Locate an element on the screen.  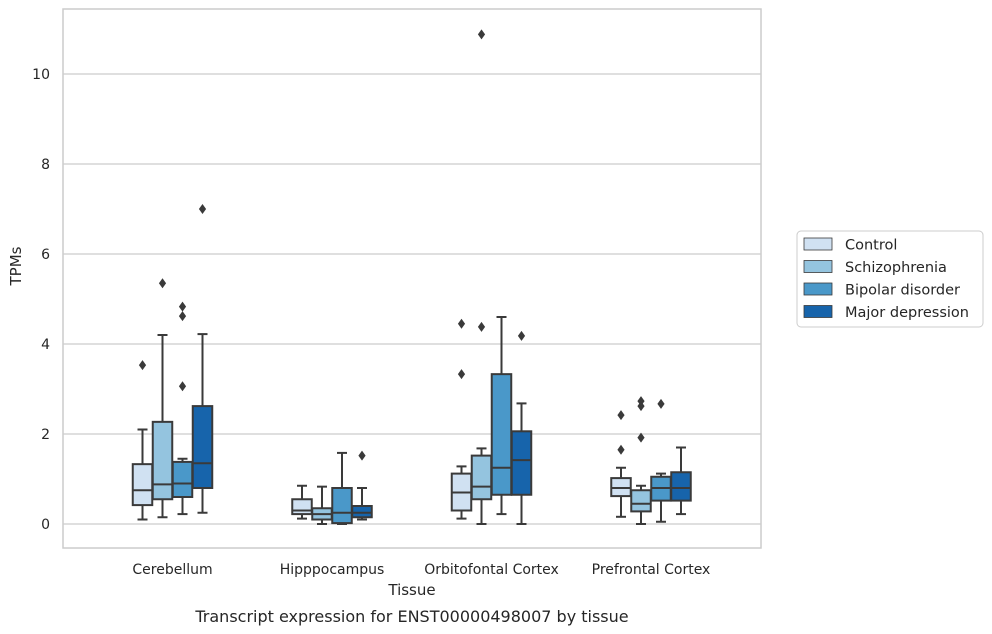
y-tick-label: 10 is located at coordinates (41, 75).